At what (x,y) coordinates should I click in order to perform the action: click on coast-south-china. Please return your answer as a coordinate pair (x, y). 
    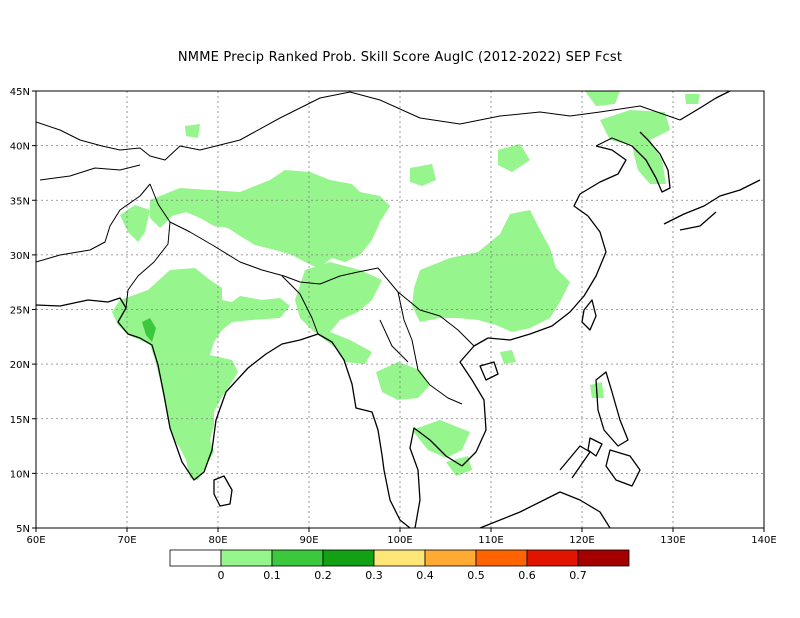
    Looking at the image, I should click on (547, 278).